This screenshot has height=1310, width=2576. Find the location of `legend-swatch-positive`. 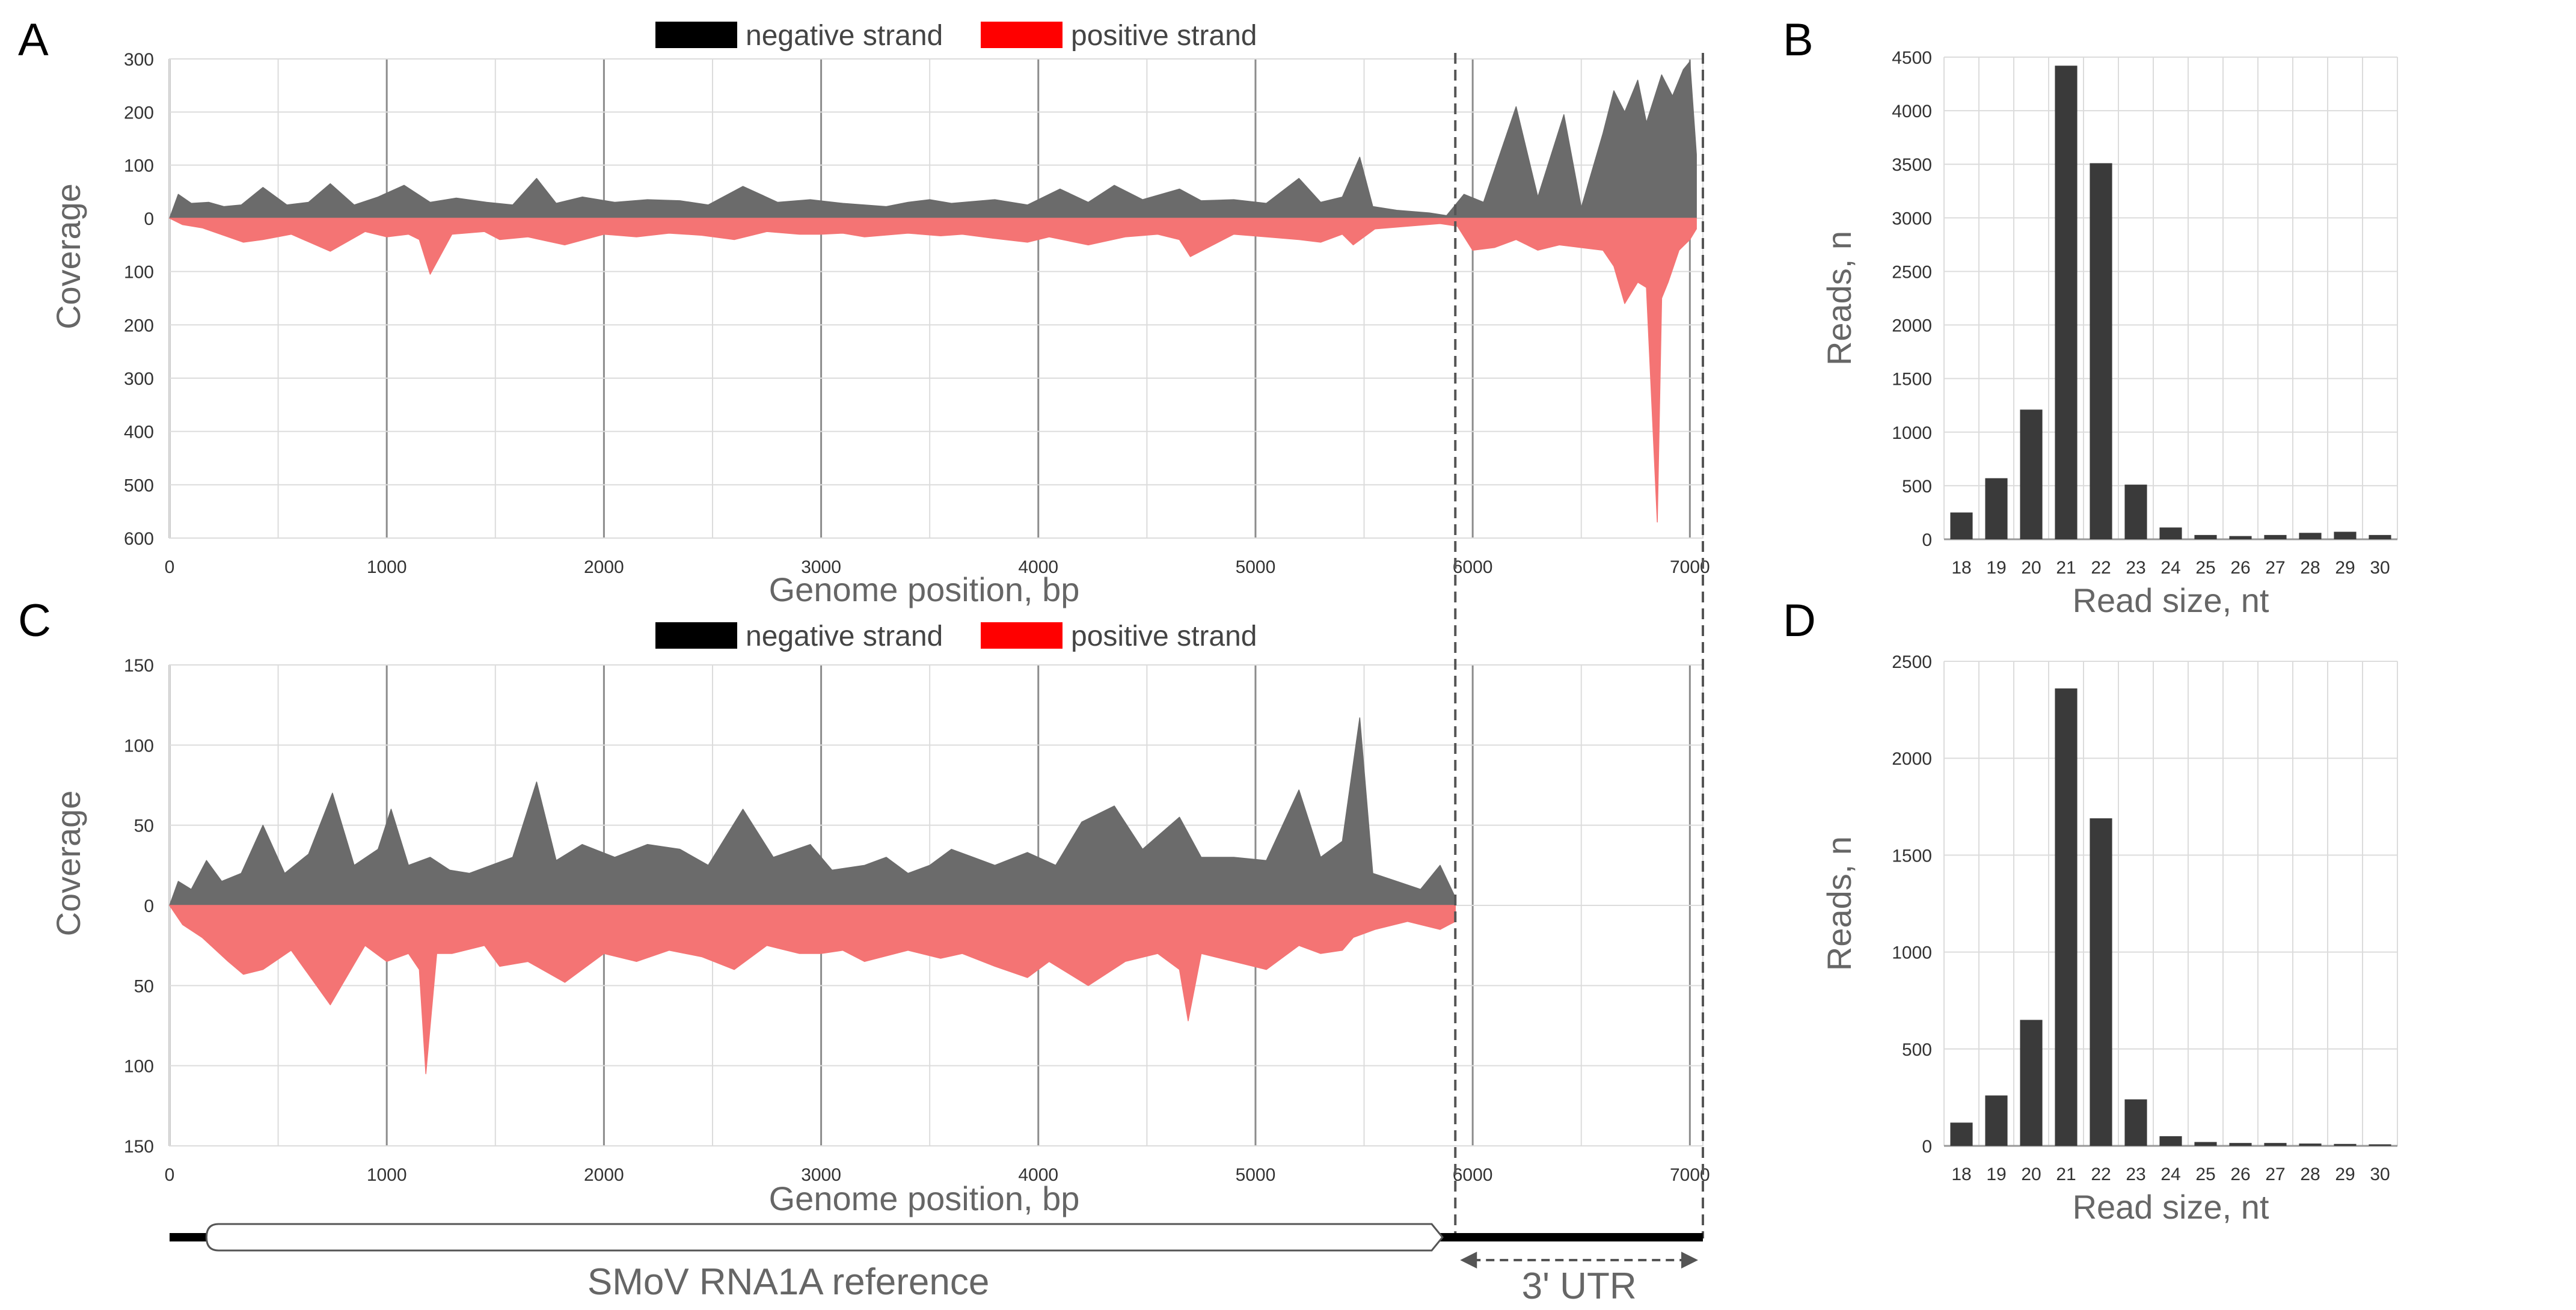

legend-swatch-positive is located at coordinates (1022, 35).